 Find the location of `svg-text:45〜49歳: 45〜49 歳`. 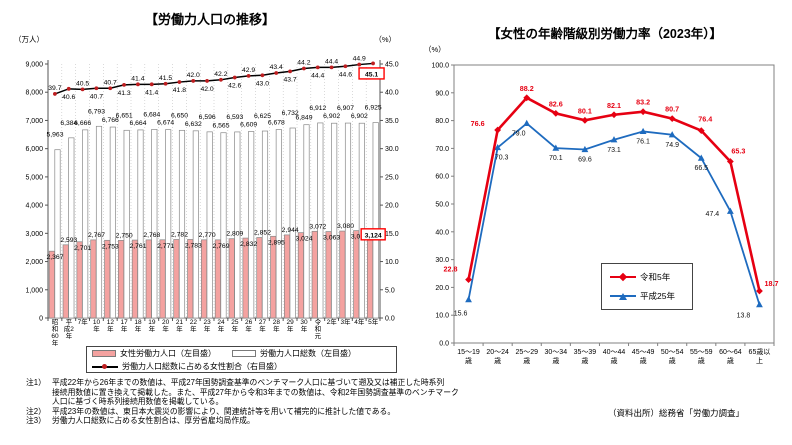

svg-text:45〜49歳: 45〜49 歳 is located at coordinates (643, 357).